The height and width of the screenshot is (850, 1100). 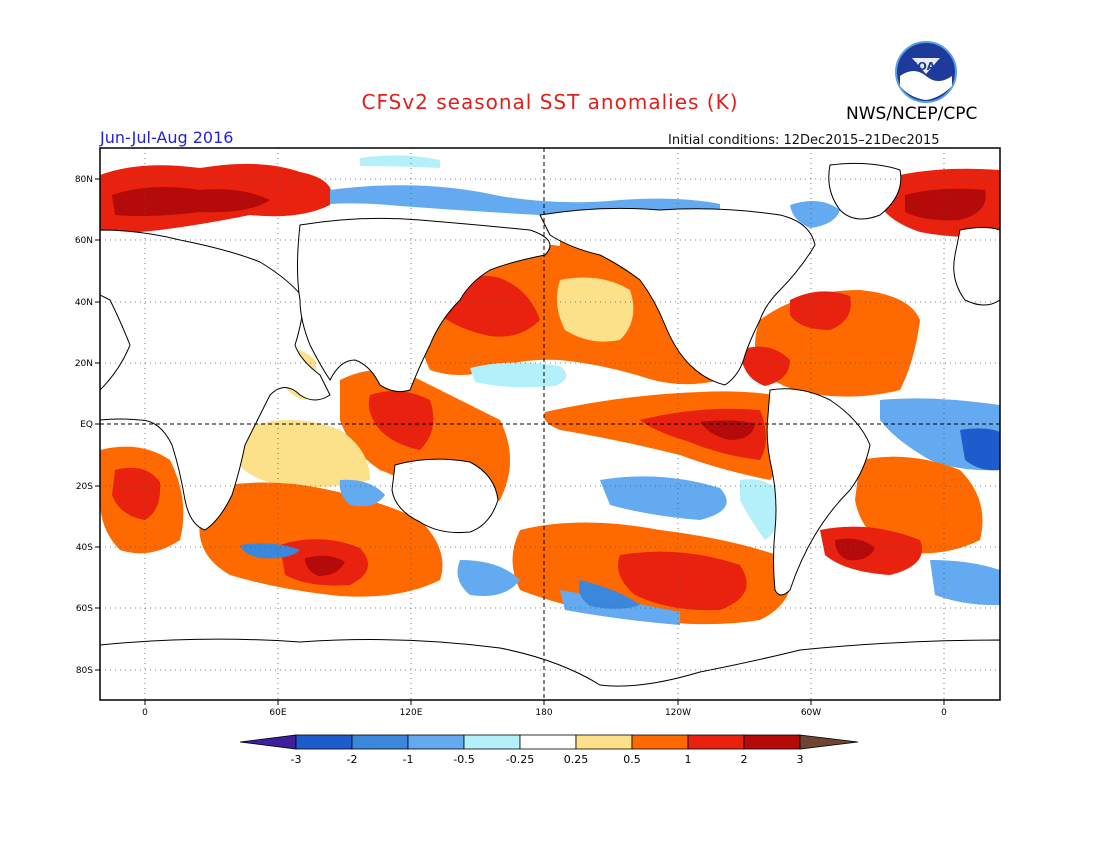 What do you see at coordinates (818, 492) in the screenshot?
I see `land-south-america` at bounding box center [818, 492].